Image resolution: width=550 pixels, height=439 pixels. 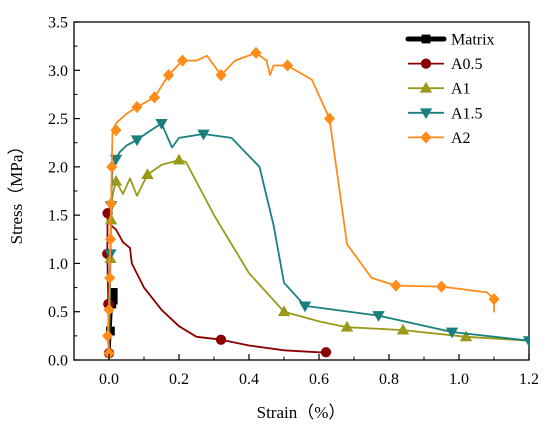 What do you see at coordinates (58, 119) in the screenshot?
I see `y-tick-label: 2.5` at bounding box center [58, 119].